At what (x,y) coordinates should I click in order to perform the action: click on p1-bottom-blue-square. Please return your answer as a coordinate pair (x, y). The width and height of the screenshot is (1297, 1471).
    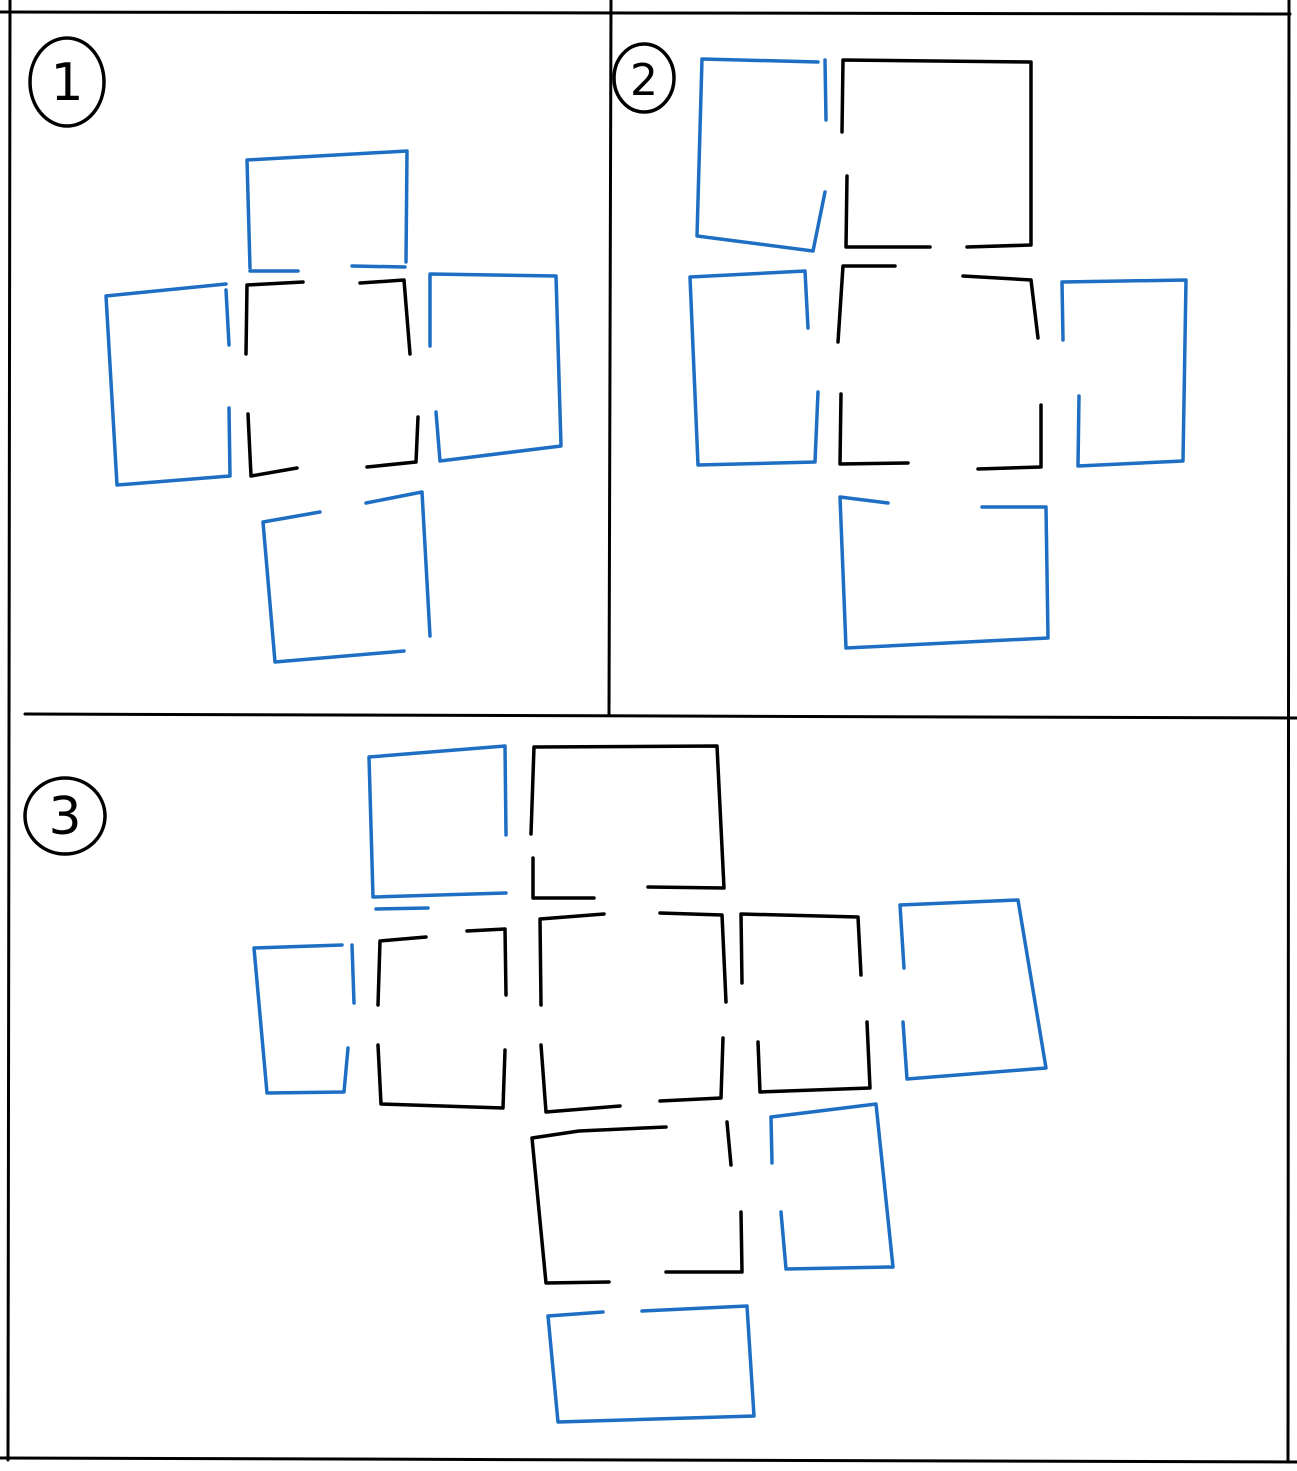
    Looking at the image, I should click on (333, 587).